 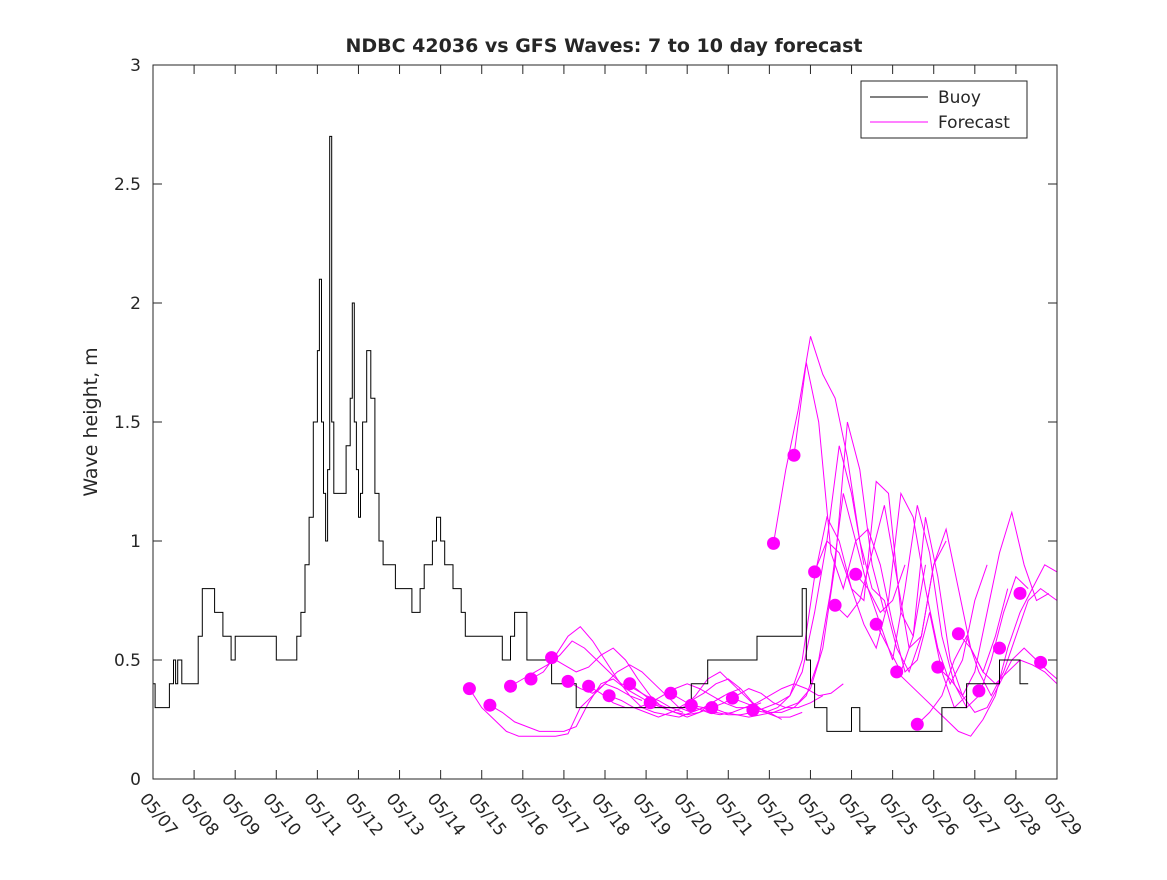 What do you see at coordinates (959, 98) in the screenshot?
I see `legend-label-buoy: Buoy` at bounding box center [959, 98].